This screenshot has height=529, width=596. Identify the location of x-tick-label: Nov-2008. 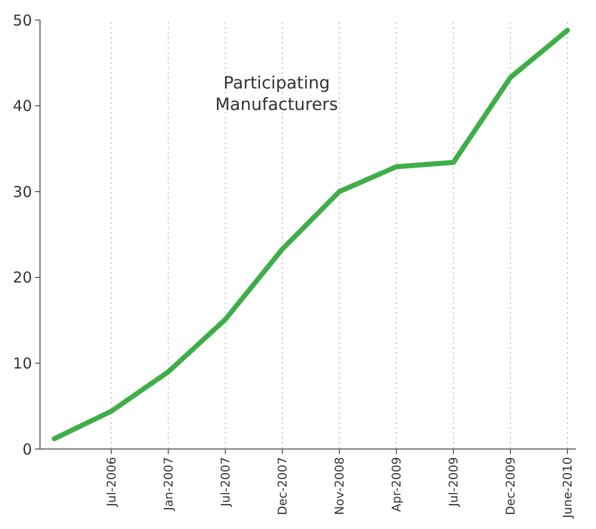
(339, 486).